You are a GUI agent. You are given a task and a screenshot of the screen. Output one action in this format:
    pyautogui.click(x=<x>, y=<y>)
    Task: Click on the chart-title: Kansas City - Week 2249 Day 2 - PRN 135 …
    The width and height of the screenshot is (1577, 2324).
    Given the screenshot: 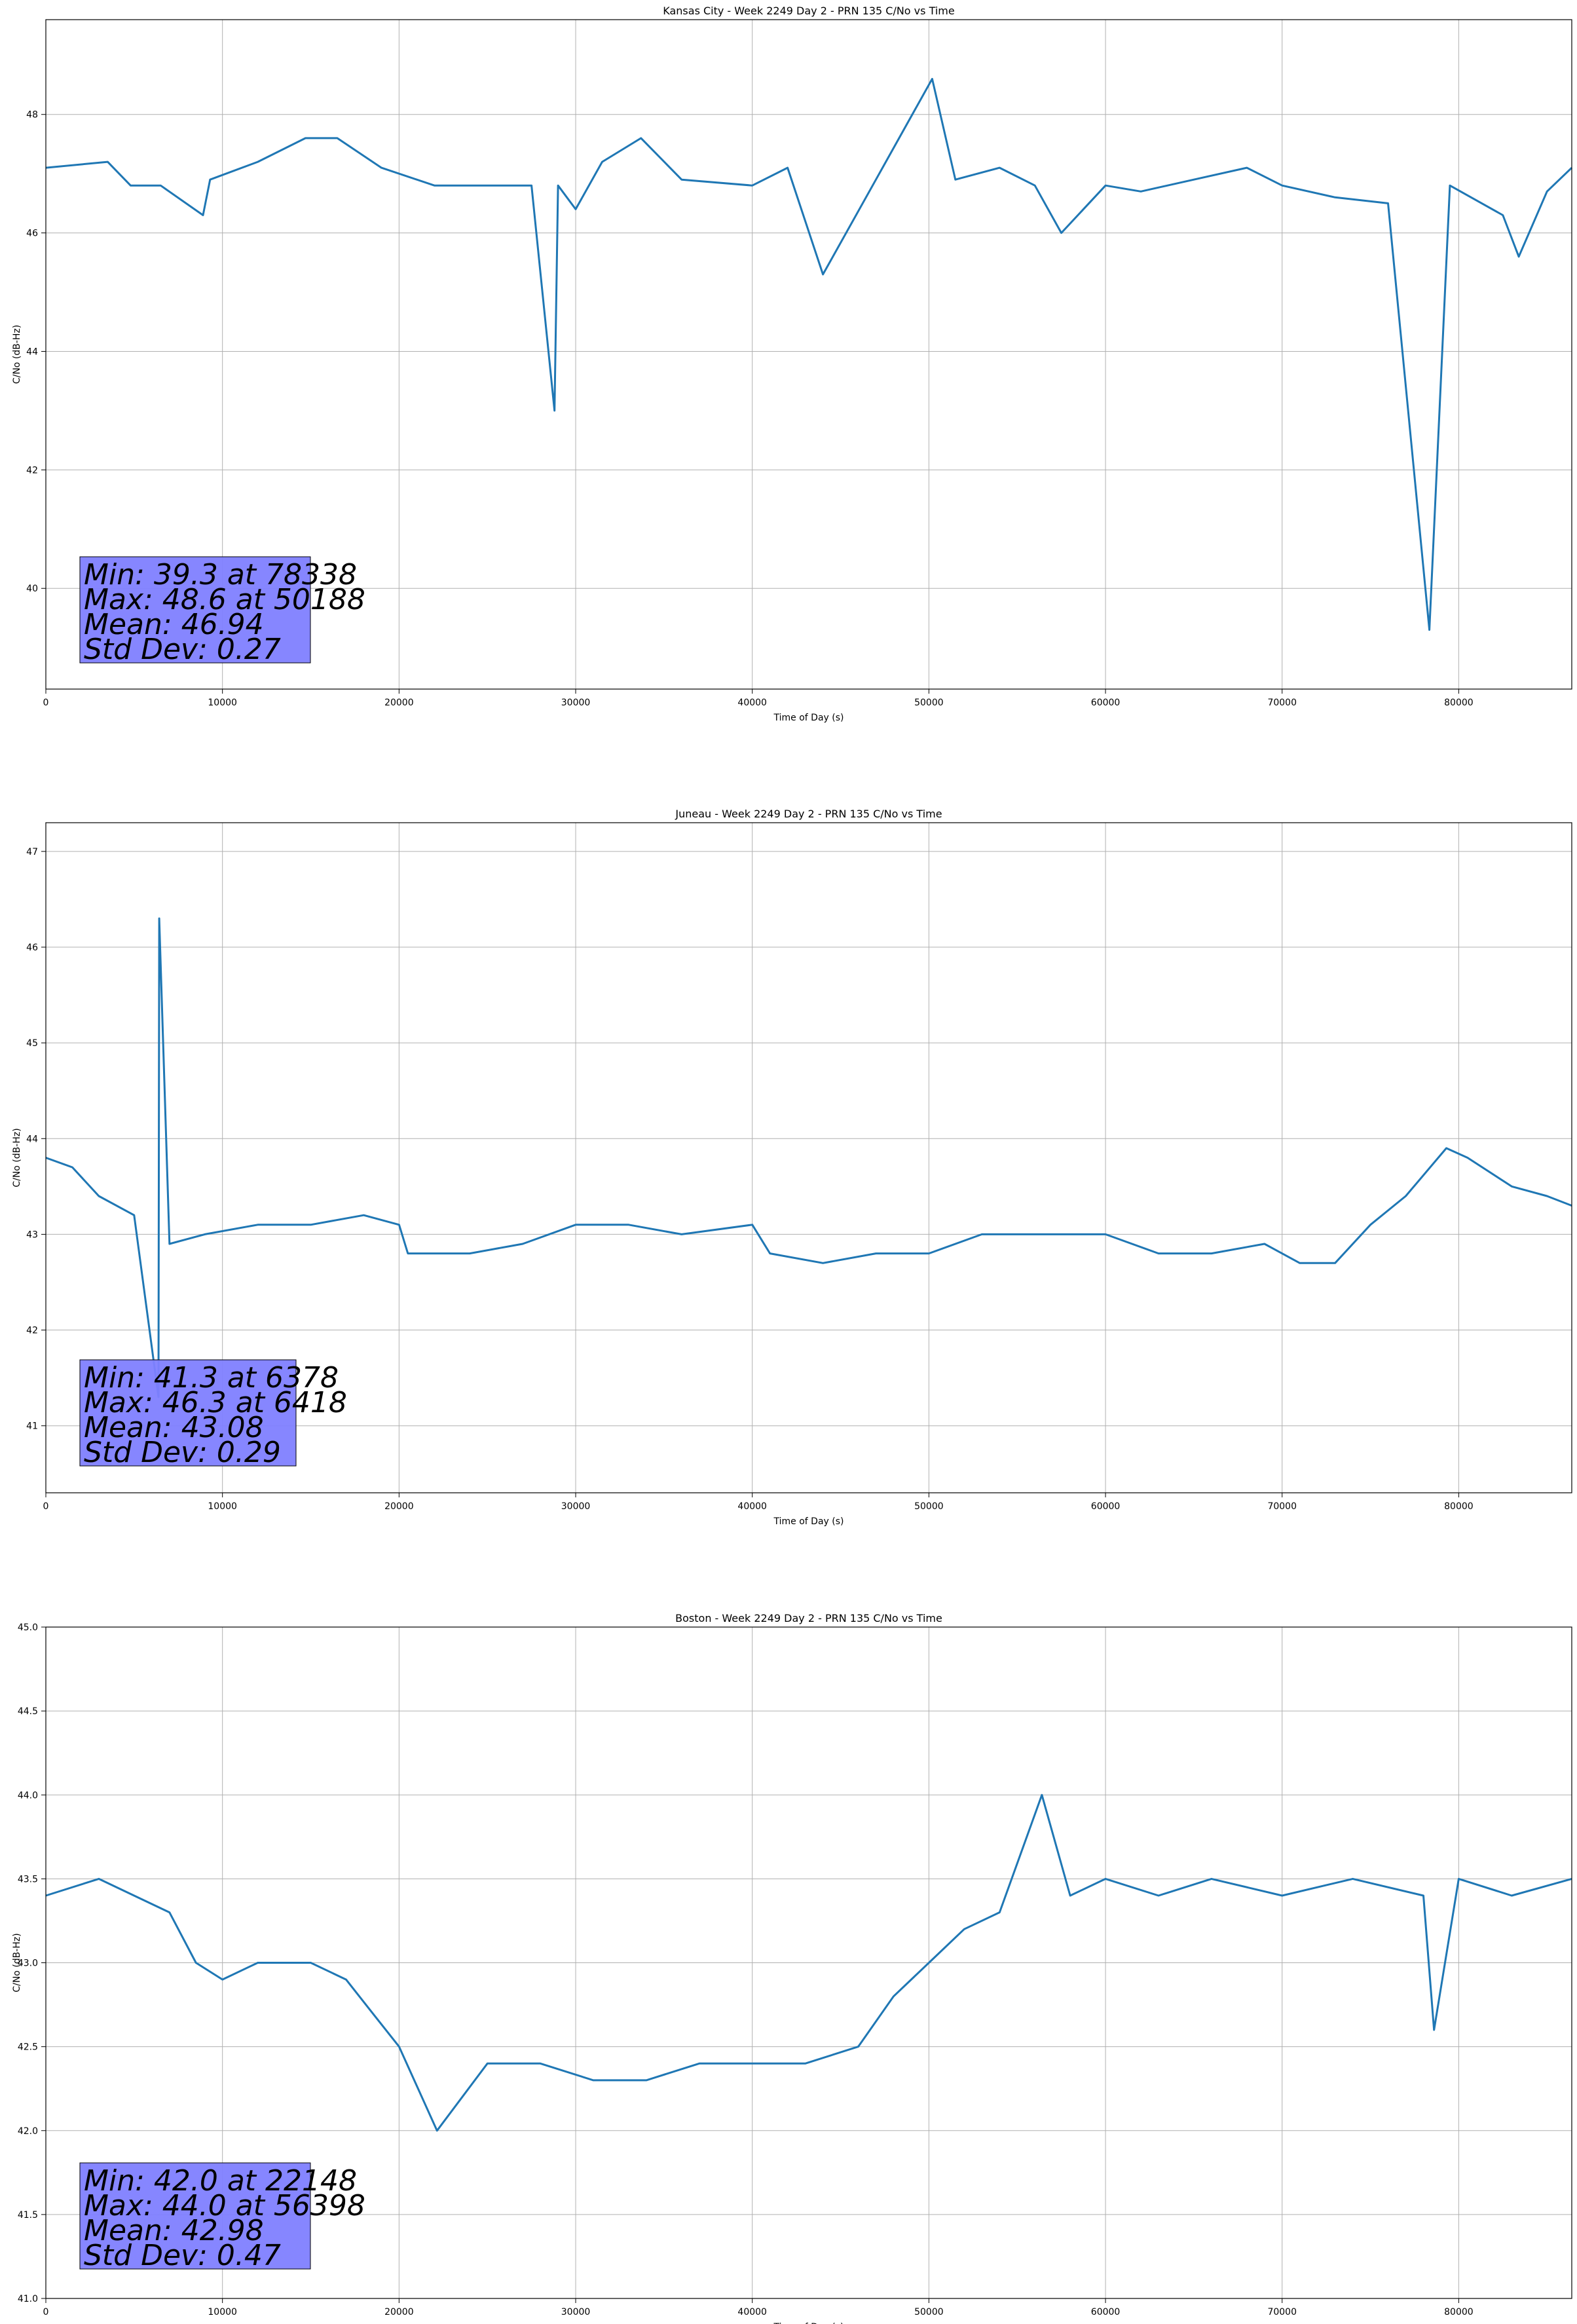 What is the action you would take?
    pyautogui.click(x=808, y=11)
    